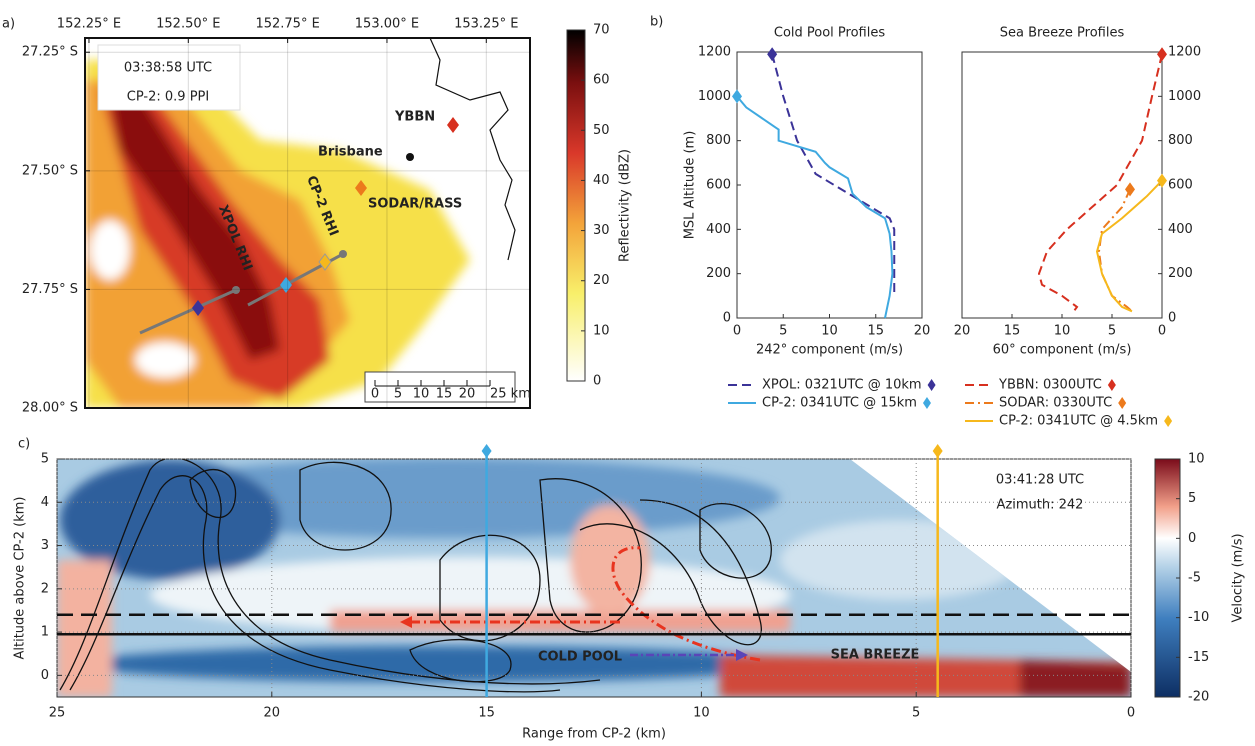 The image size is (1255, 746). What do you see at coordinates (45, 632) in the screenshot?
I see `y-tick-label: 1` at bounding box center [45, 632].